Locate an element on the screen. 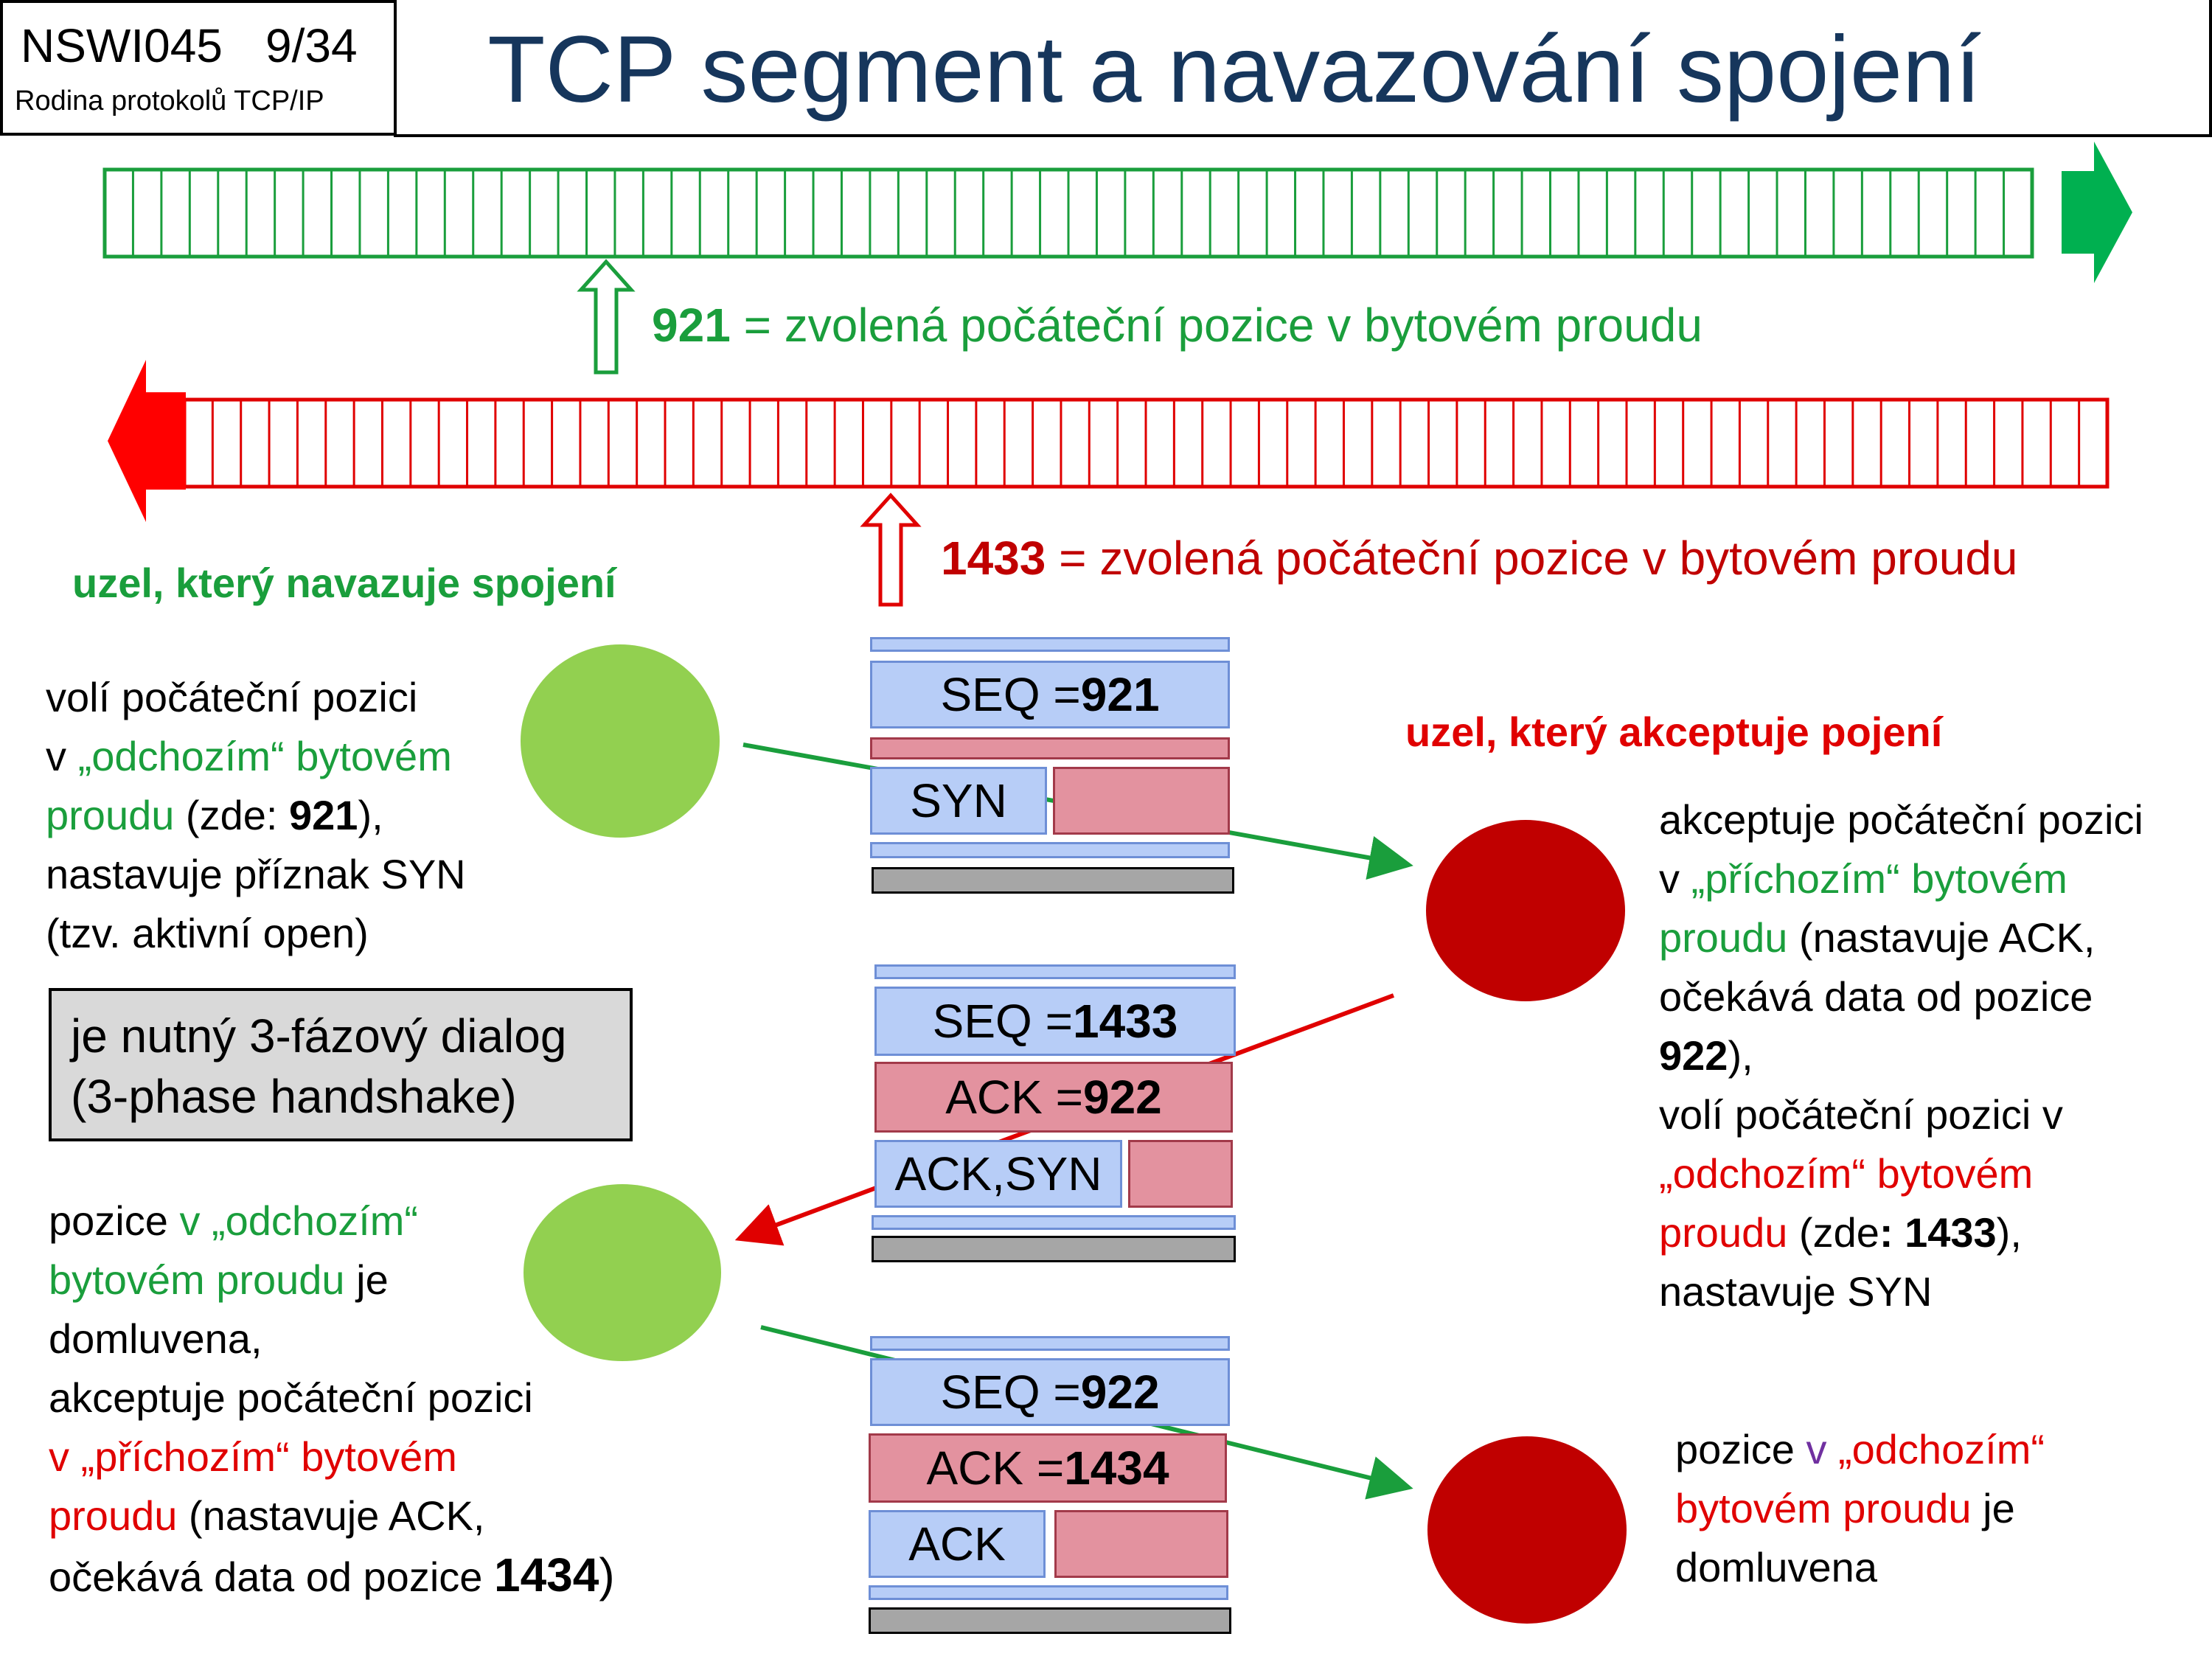  red-stream-direction-arrow is located at coordinates (147, 441).